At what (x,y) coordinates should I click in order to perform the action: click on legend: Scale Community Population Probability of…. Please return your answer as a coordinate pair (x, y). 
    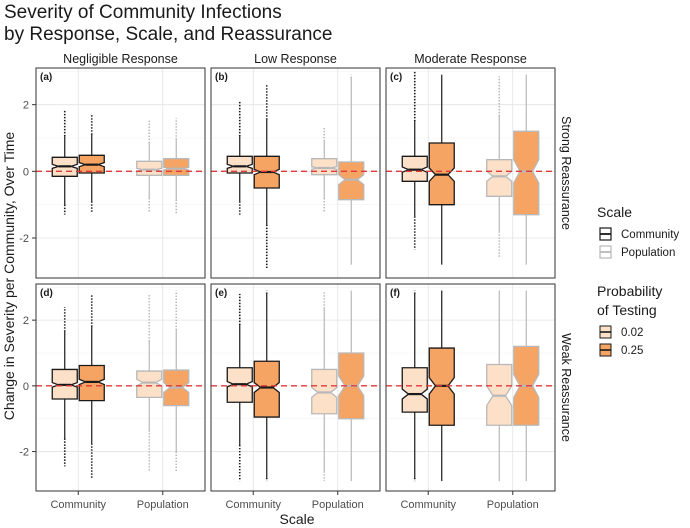
    Looking at the image, I should click on (638, 280).